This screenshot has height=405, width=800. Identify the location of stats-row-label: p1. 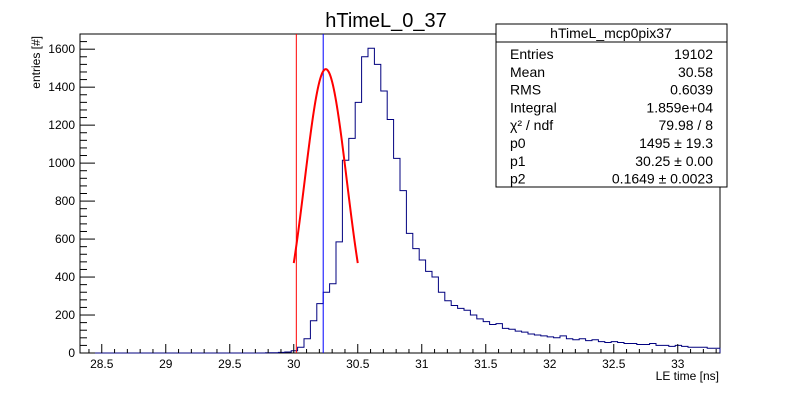
(518, 161).